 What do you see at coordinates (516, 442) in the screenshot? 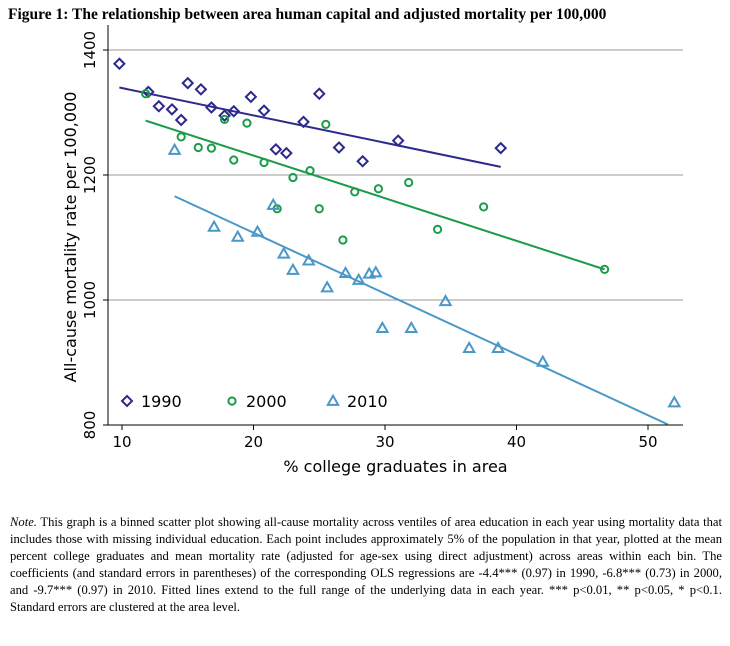
I see `x-tick-label-40: 40` at bounding box center [516, 442].